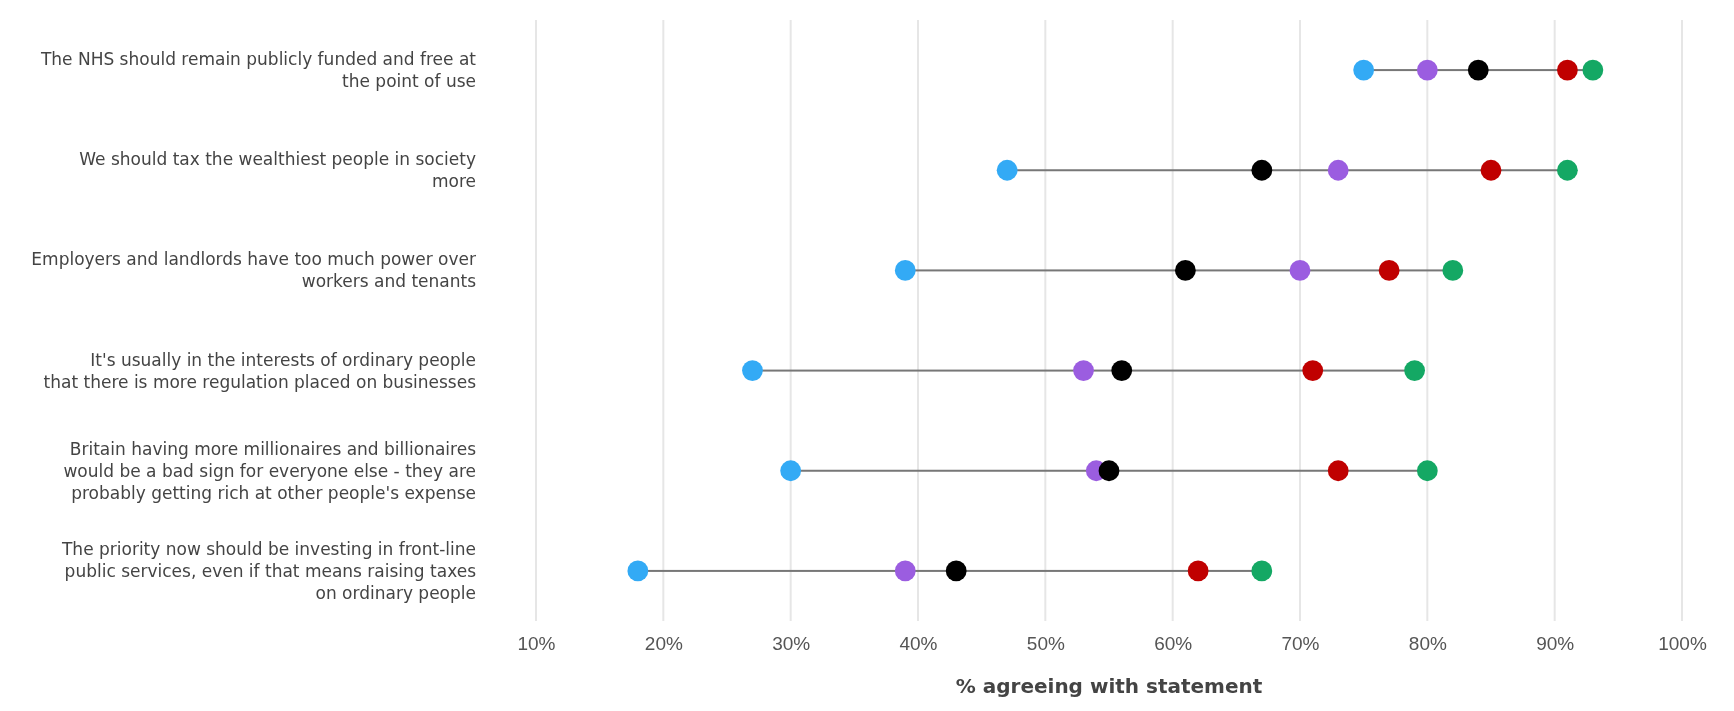  Describe the element at coordinates (1045, 644) in the screenshot. I see `x-tick-label: 50%` at that location.